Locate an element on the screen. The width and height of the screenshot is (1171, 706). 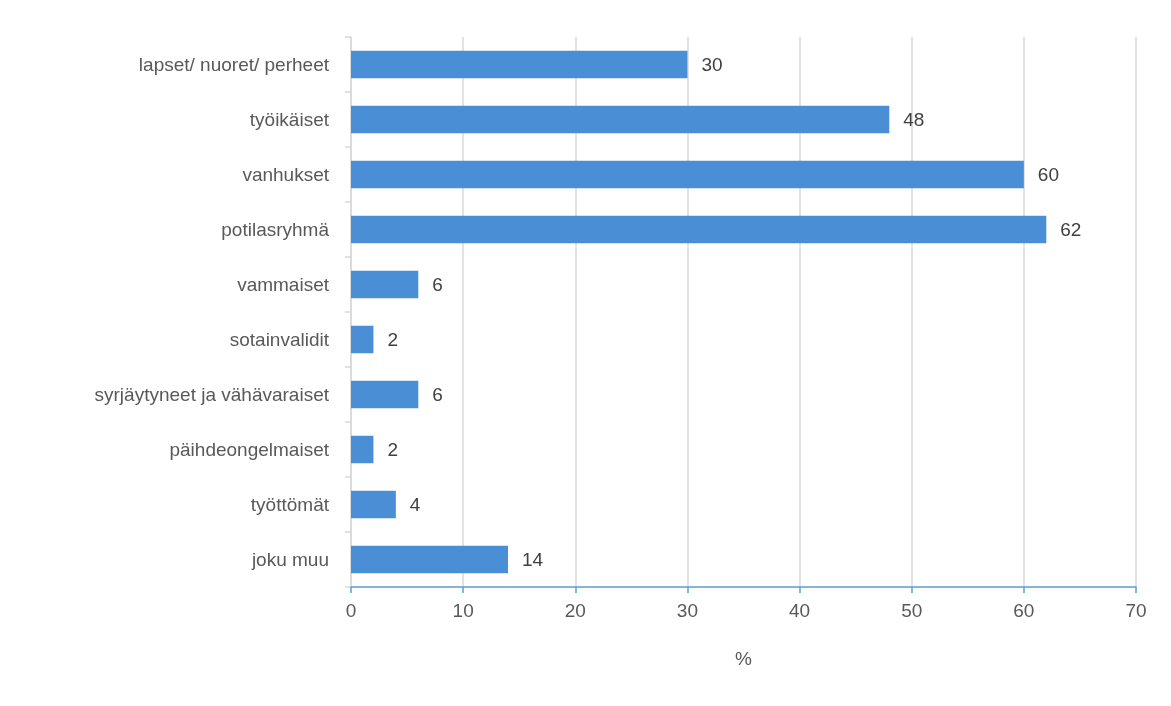
x-tick-label: 50 is located at coordinates (912, 610).